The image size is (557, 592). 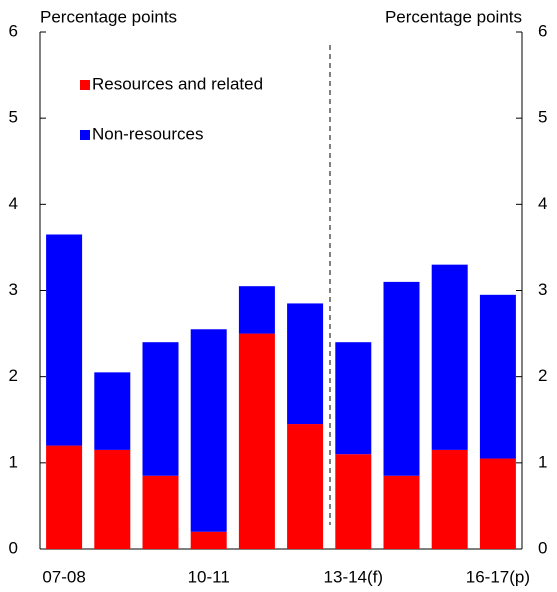 What do you see at coordinates (13, 461) in the screenshot?
I see `y-tick-label: 1` at bounding box center [13, 461].